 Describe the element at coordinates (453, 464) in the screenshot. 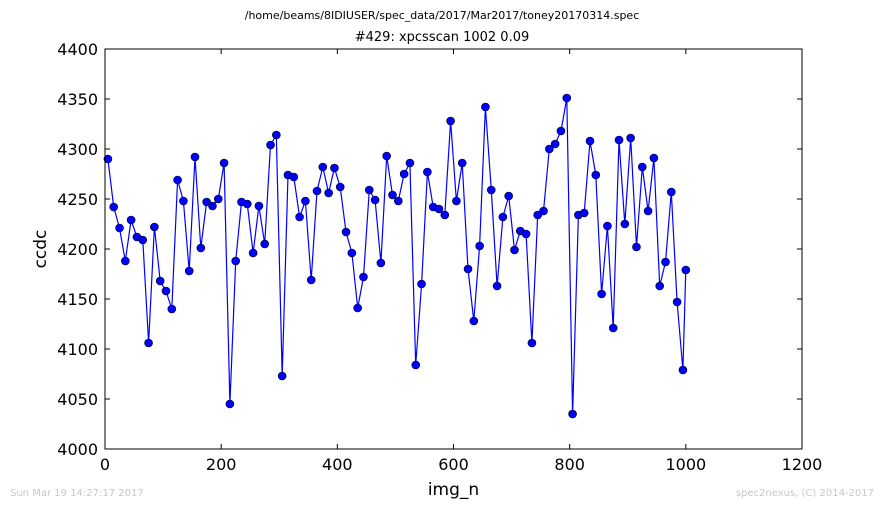

I see `x-tick-label: 600` at that location.